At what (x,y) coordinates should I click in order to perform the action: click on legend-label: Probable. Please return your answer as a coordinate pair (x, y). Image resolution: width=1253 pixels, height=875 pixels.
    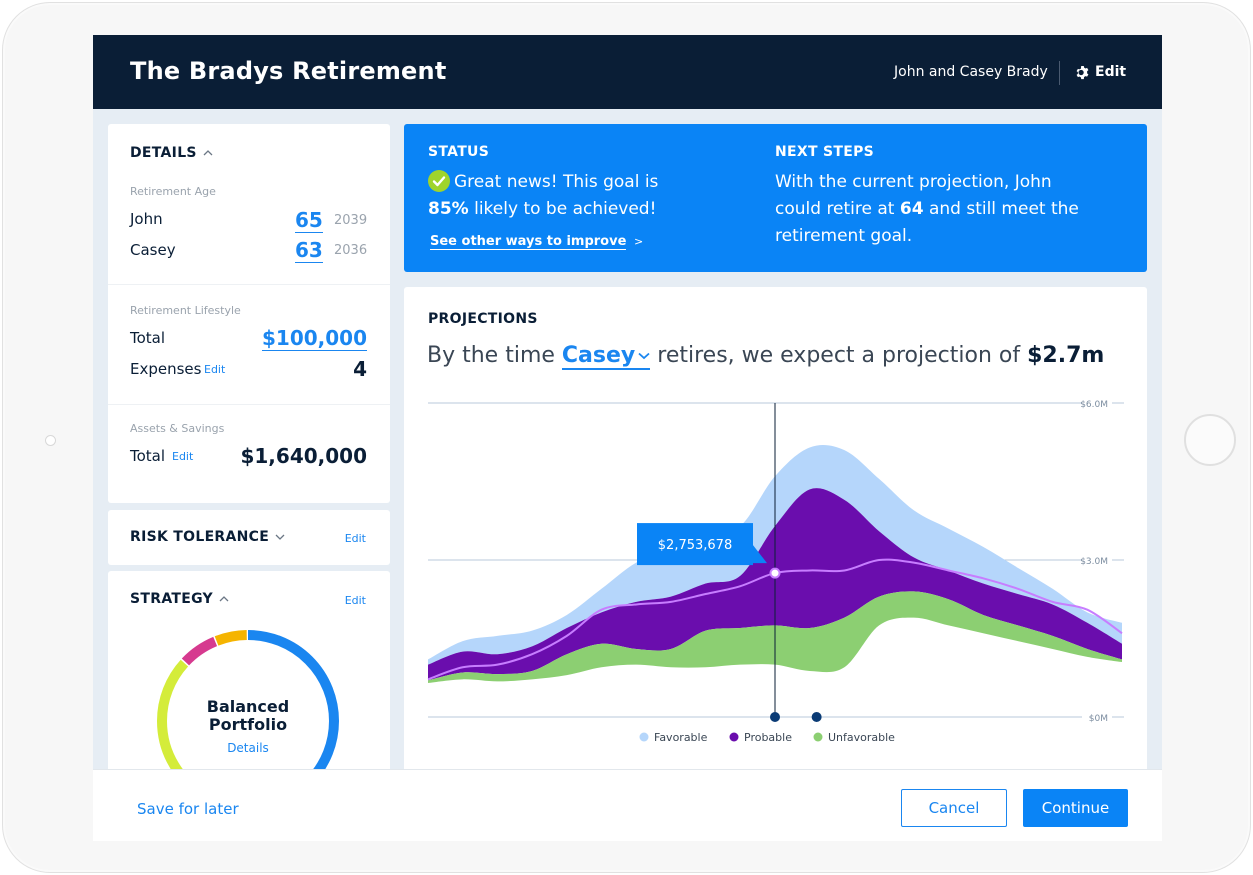
    Looking at the image, I should click on (768, 737).